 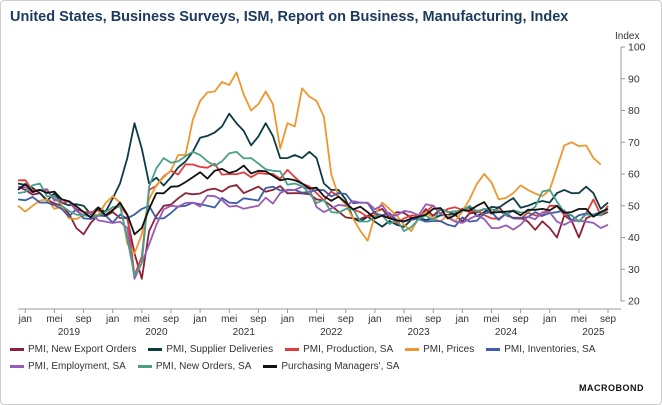 What do you see at coordinates (418, 332) in the screenshot?
I see `x-year-label: 2023` at bounding box center [418, 332].